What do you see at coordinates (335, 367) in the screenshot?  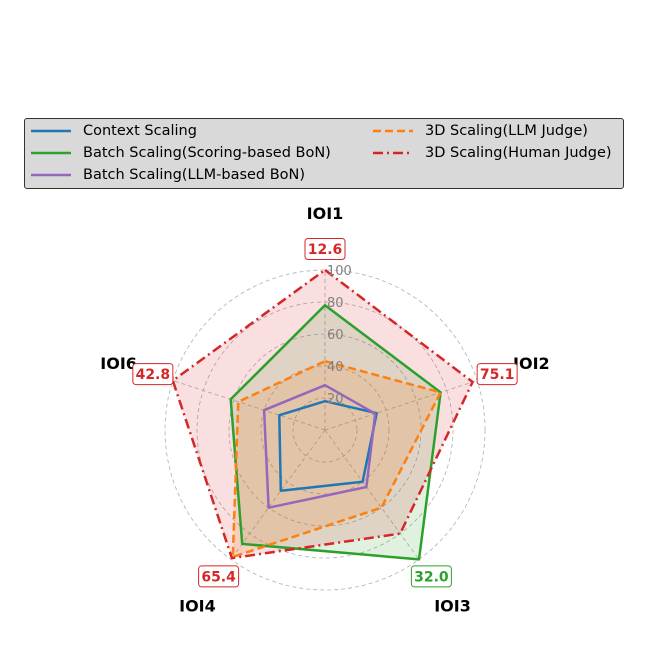 I see `radial-tick-40: 40` at bounding box center [335, 367].